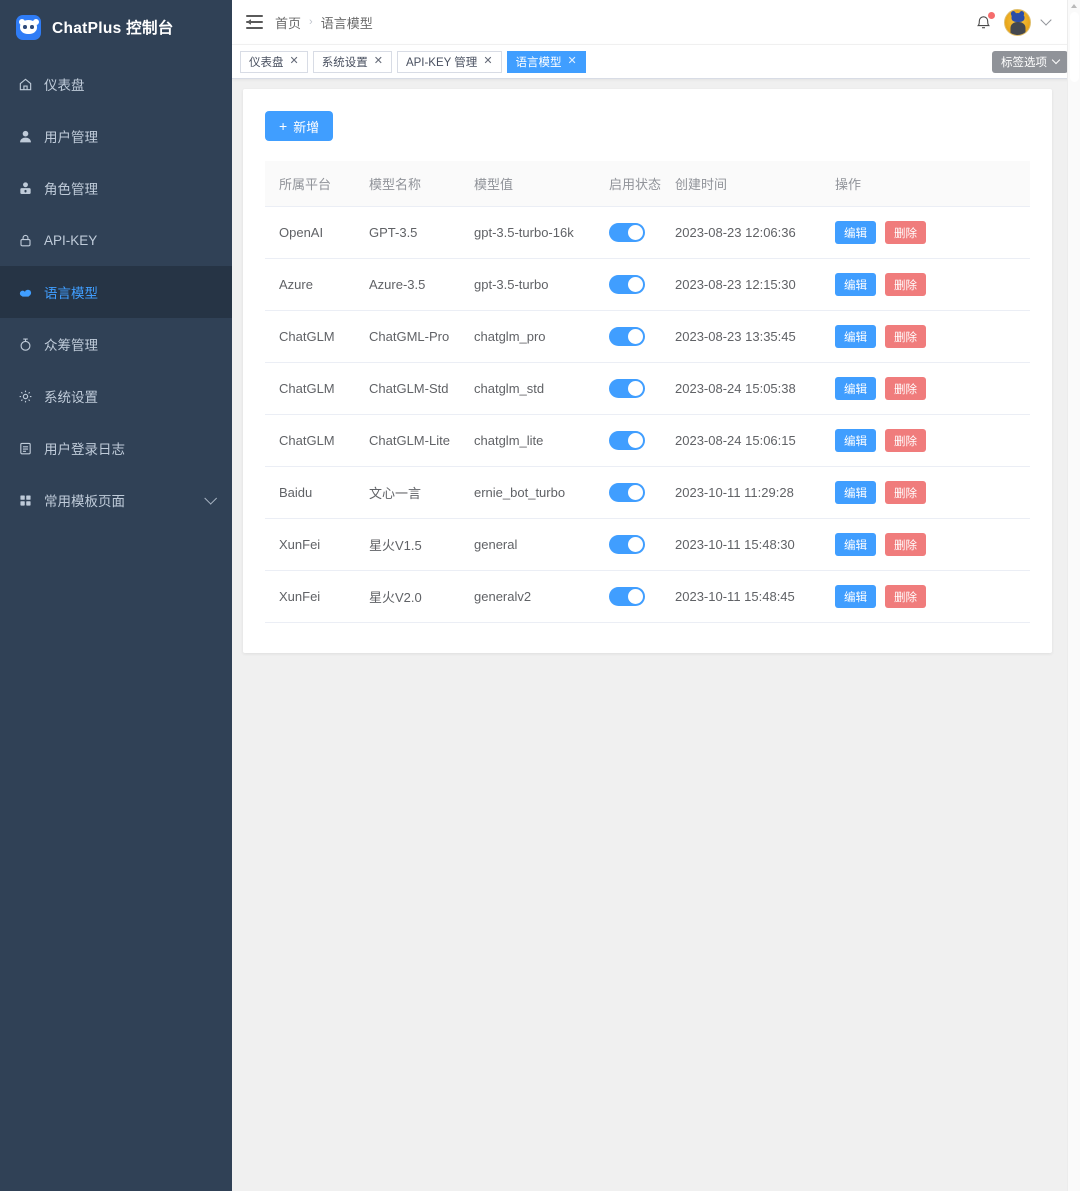 Image resolution: width=1080 pixels, height=1191 pixels. What do you see at coordinates (116, 344) in the screenshot?
I see `sidebar-item-crowdfunding: 众筹管理` at bounding box center [116, 344].